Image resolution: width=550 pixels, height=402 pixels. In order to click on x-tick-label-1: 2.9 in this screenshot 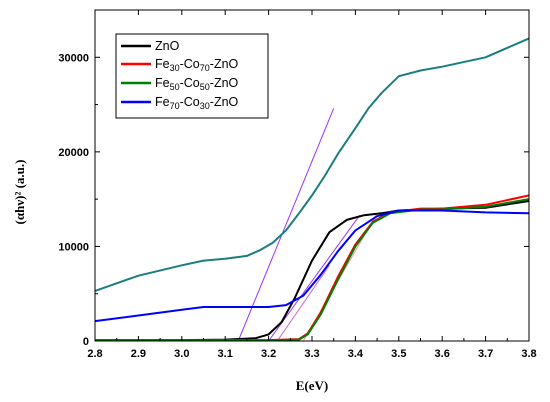, I will do `click(138, 354)`.